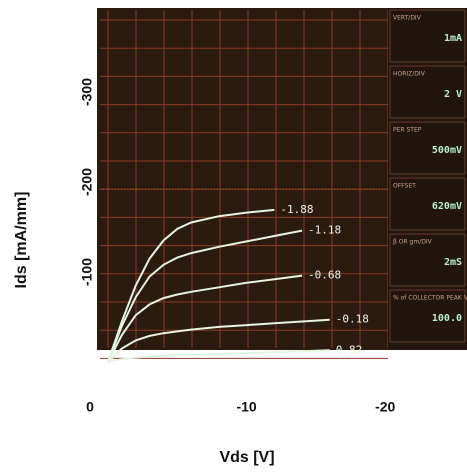 The image size is (467, 475). What do you see at coordinates (90, 407) in the screenshot?
I see `x-tick-label: 0` at bounding box center [90, 407].